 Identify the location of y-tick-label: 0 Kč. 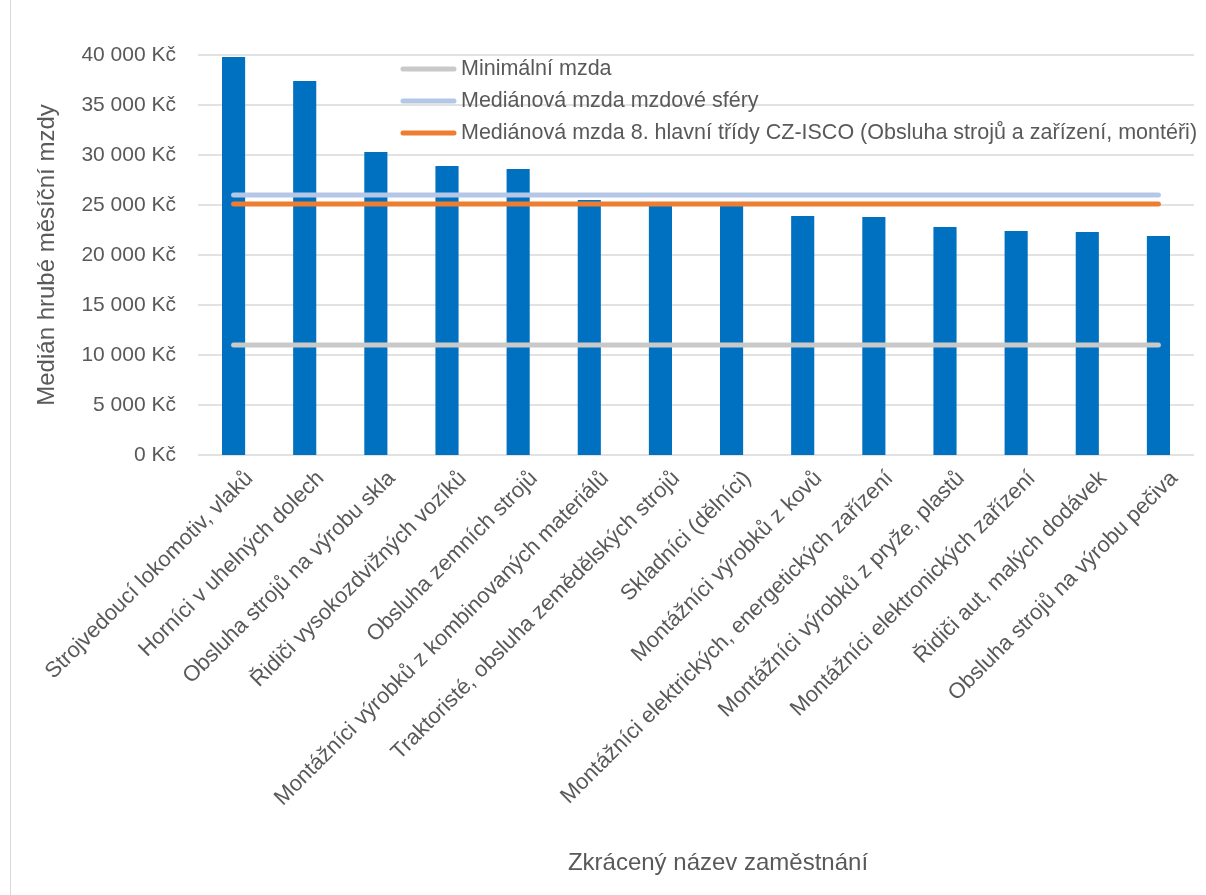
(154, 453).